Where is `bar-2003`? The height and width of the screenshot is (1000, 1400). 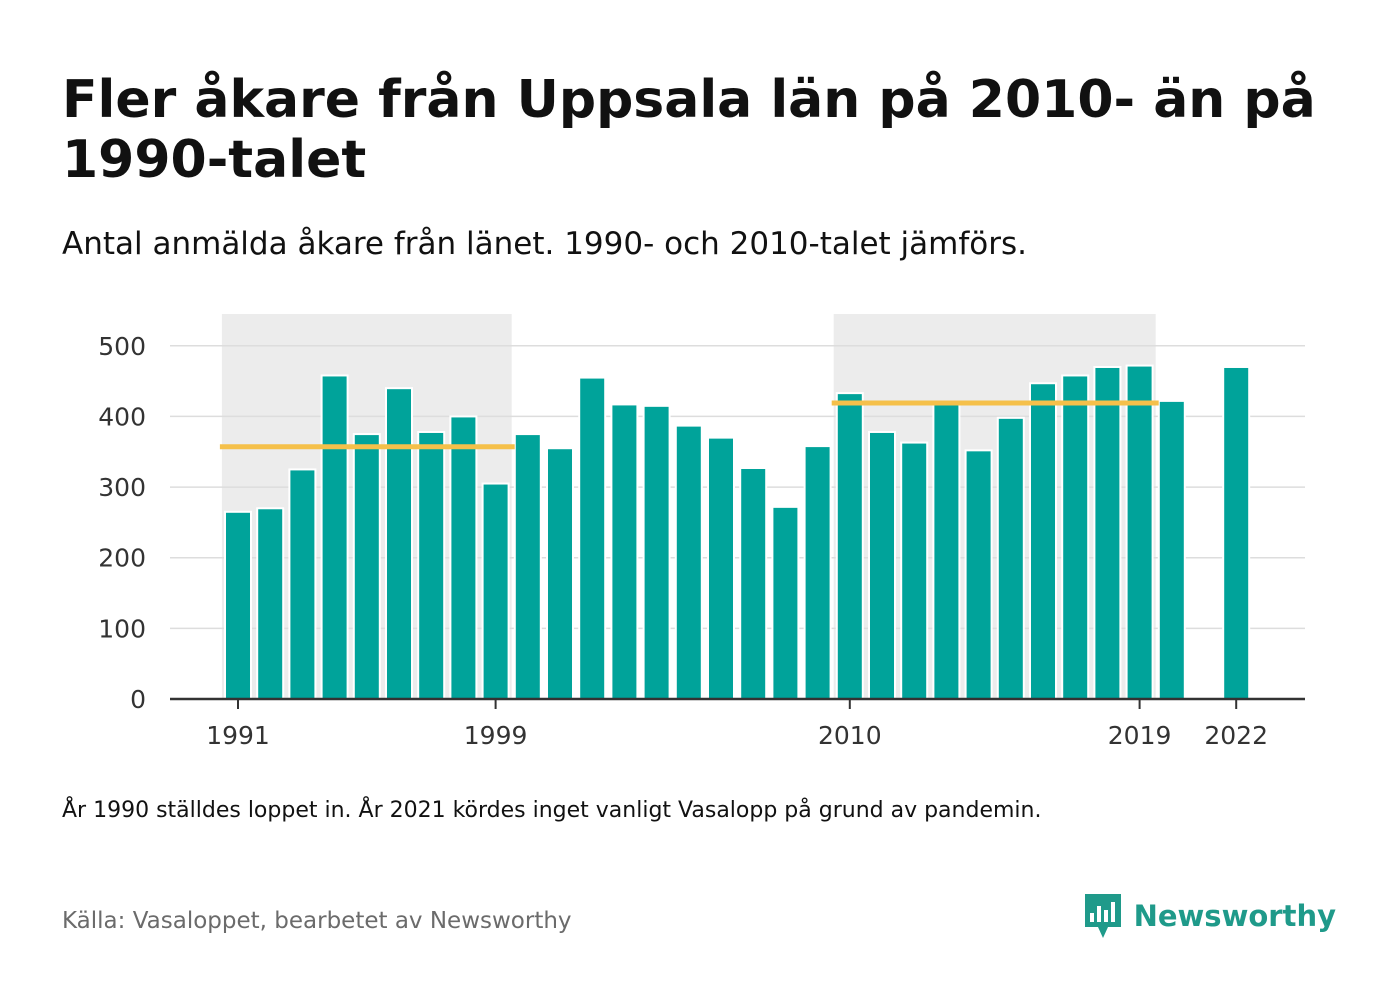
bar-2003 is located at coordinates (624, 551).